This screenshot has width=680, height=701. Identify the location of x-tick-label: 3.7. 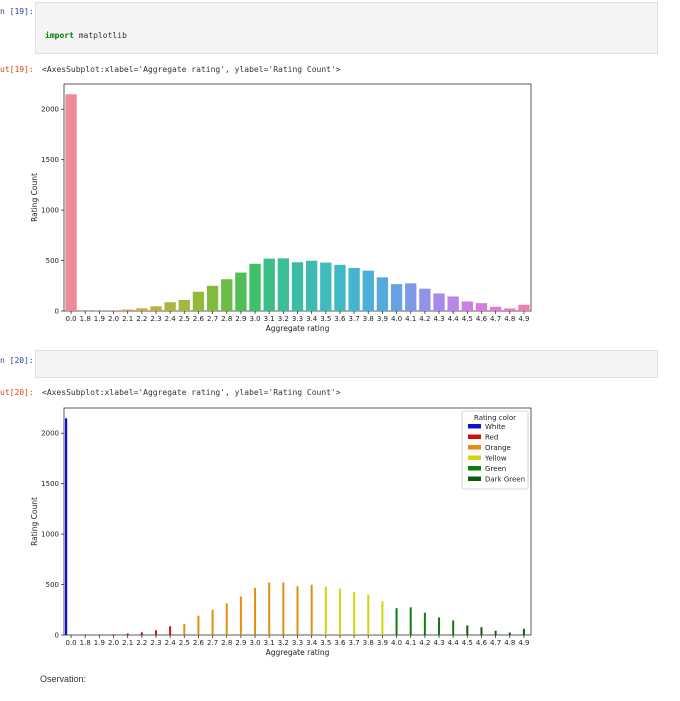
(354, 319).